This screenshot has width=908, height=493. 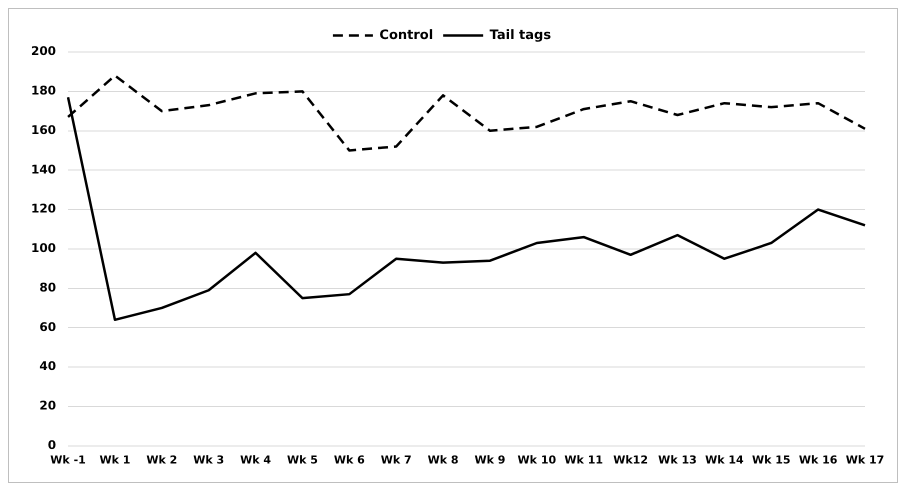 What do you see at coordinates (52, 445) in the screenshot?
I see `y-tick-label: 0` at bounding box center [52, 445].